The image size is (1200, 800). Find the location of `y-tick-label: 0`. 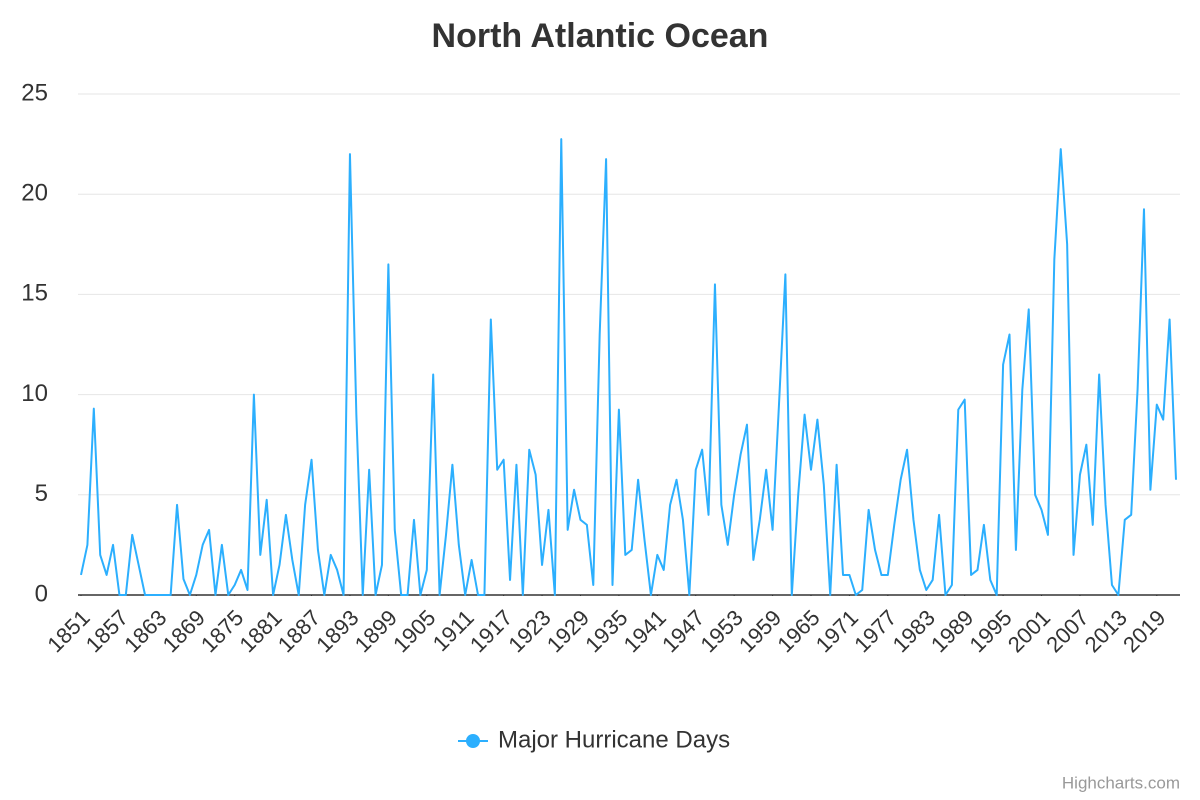

y-tick-label: 0 is located at coordinates (41, 593).